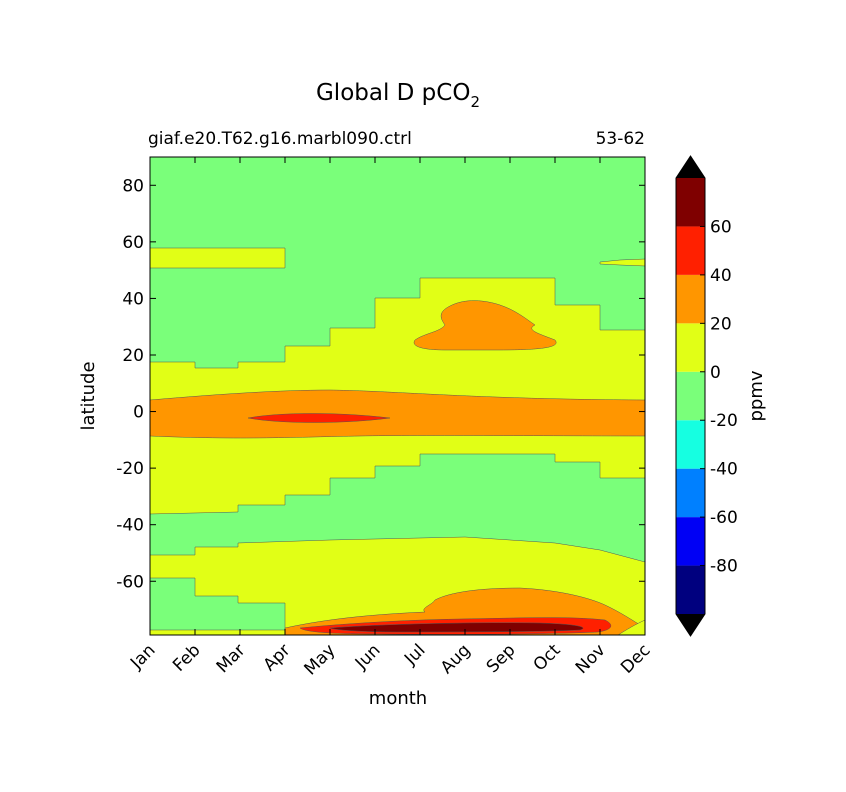 The height and width of the screenshot is (792, 846). I want to click on contour-0-20-northern-strip, so click(218, 258).